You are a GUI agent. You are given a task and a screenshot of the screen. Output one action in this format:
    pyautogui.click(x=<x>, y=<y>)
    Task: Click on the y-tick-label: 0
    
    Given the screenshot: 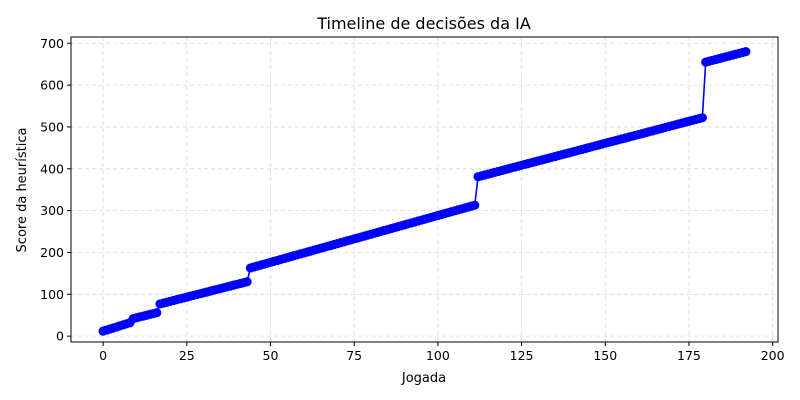 What is the action you would take?
    pyautogui.click(x=60, y=336)
    